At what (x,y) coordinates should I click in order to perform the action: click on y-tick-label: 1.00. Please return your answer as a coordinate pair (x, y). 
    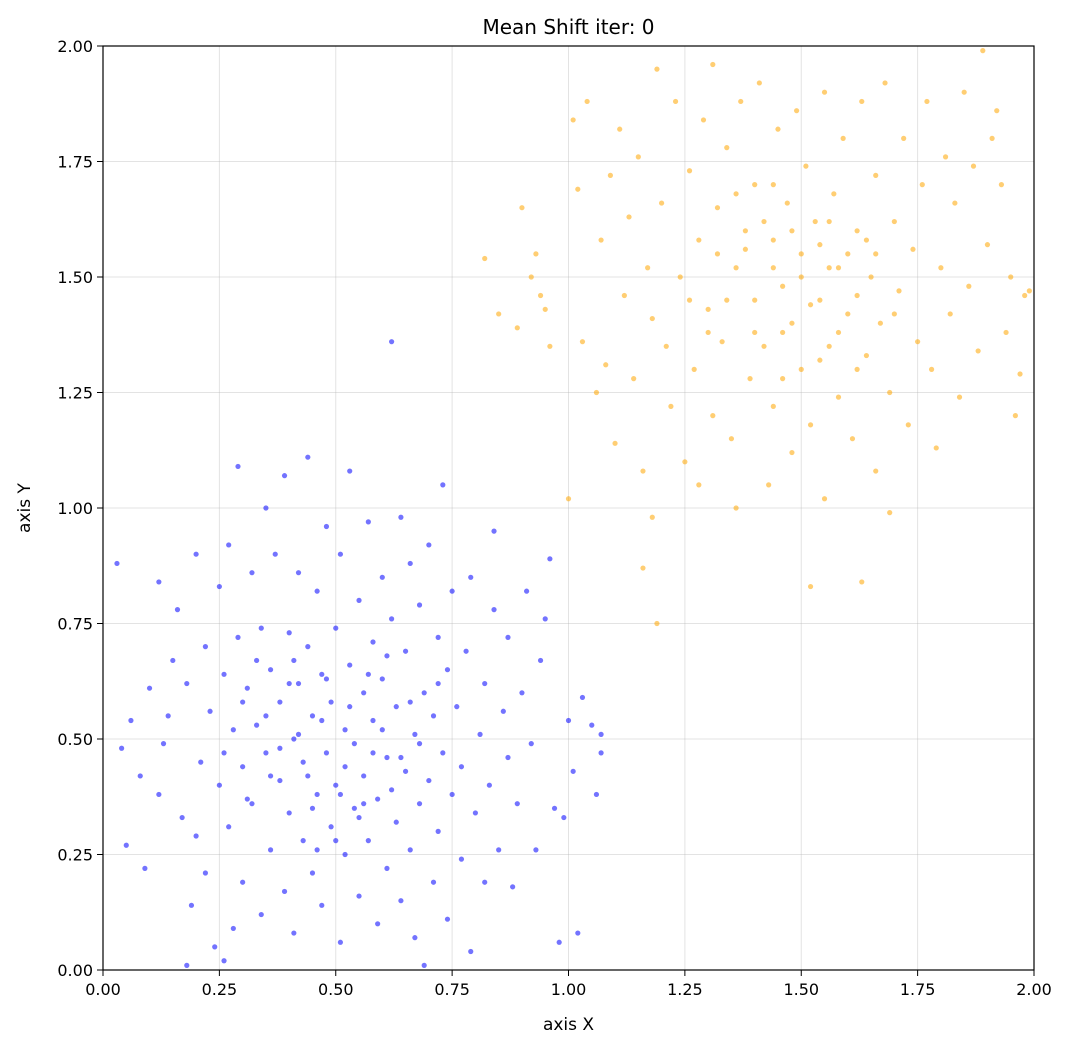
    Looking at the image, I should click on (75, 508).